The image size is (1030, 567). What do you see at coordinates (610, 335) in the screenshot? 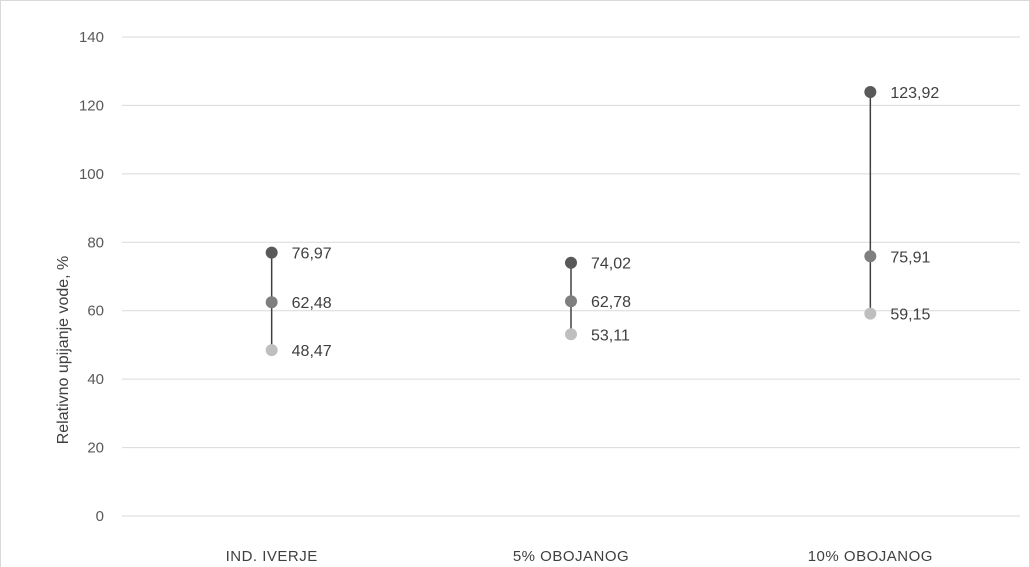
I see `data-label: 53,11` at bounding box center [610, 335].